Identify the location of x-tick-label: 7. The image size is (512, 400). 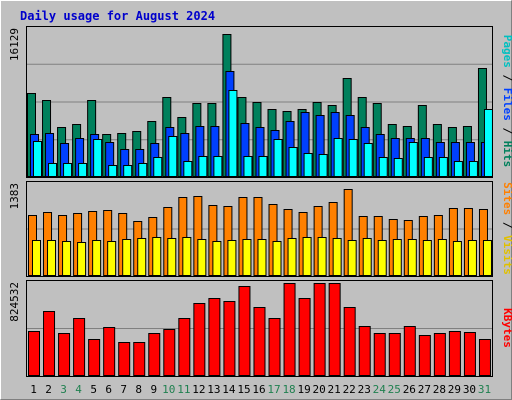
(123, 389).